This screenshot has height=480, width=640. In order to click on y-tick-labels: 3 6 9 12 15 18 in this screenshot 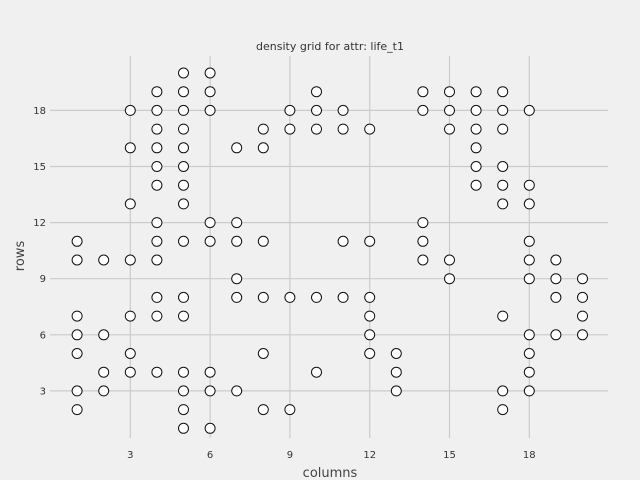, I will do `click(39, 251)`.